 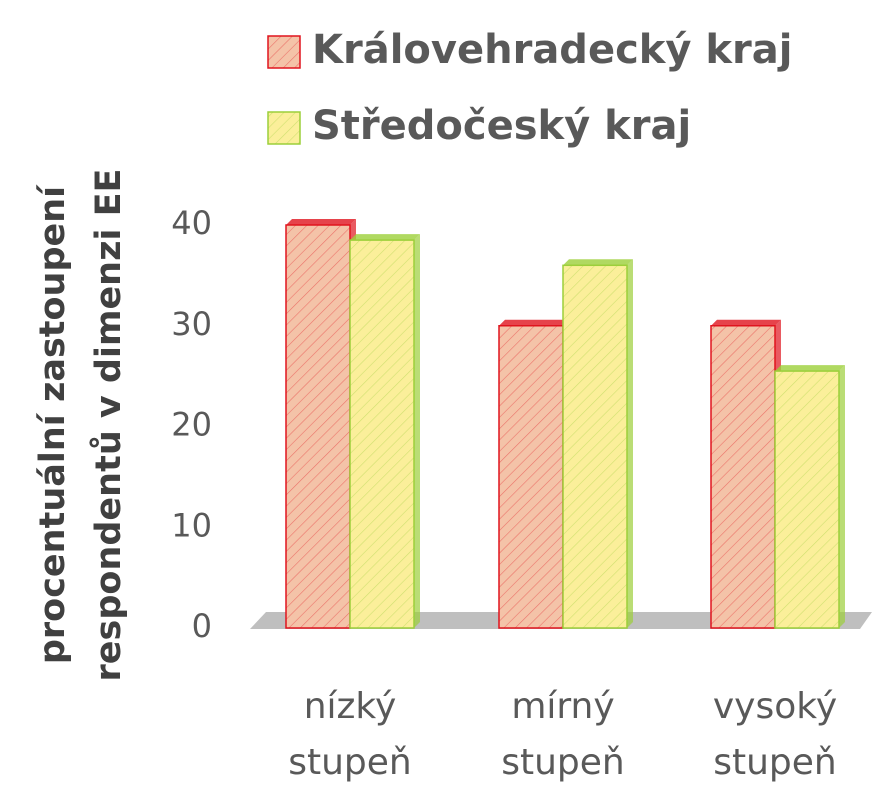 What do you see at coordinates (108, 425) in the screenshot?
I see `y-axis-label-line: respondentů v dimenzi EE` at bounding box center [108, 425].